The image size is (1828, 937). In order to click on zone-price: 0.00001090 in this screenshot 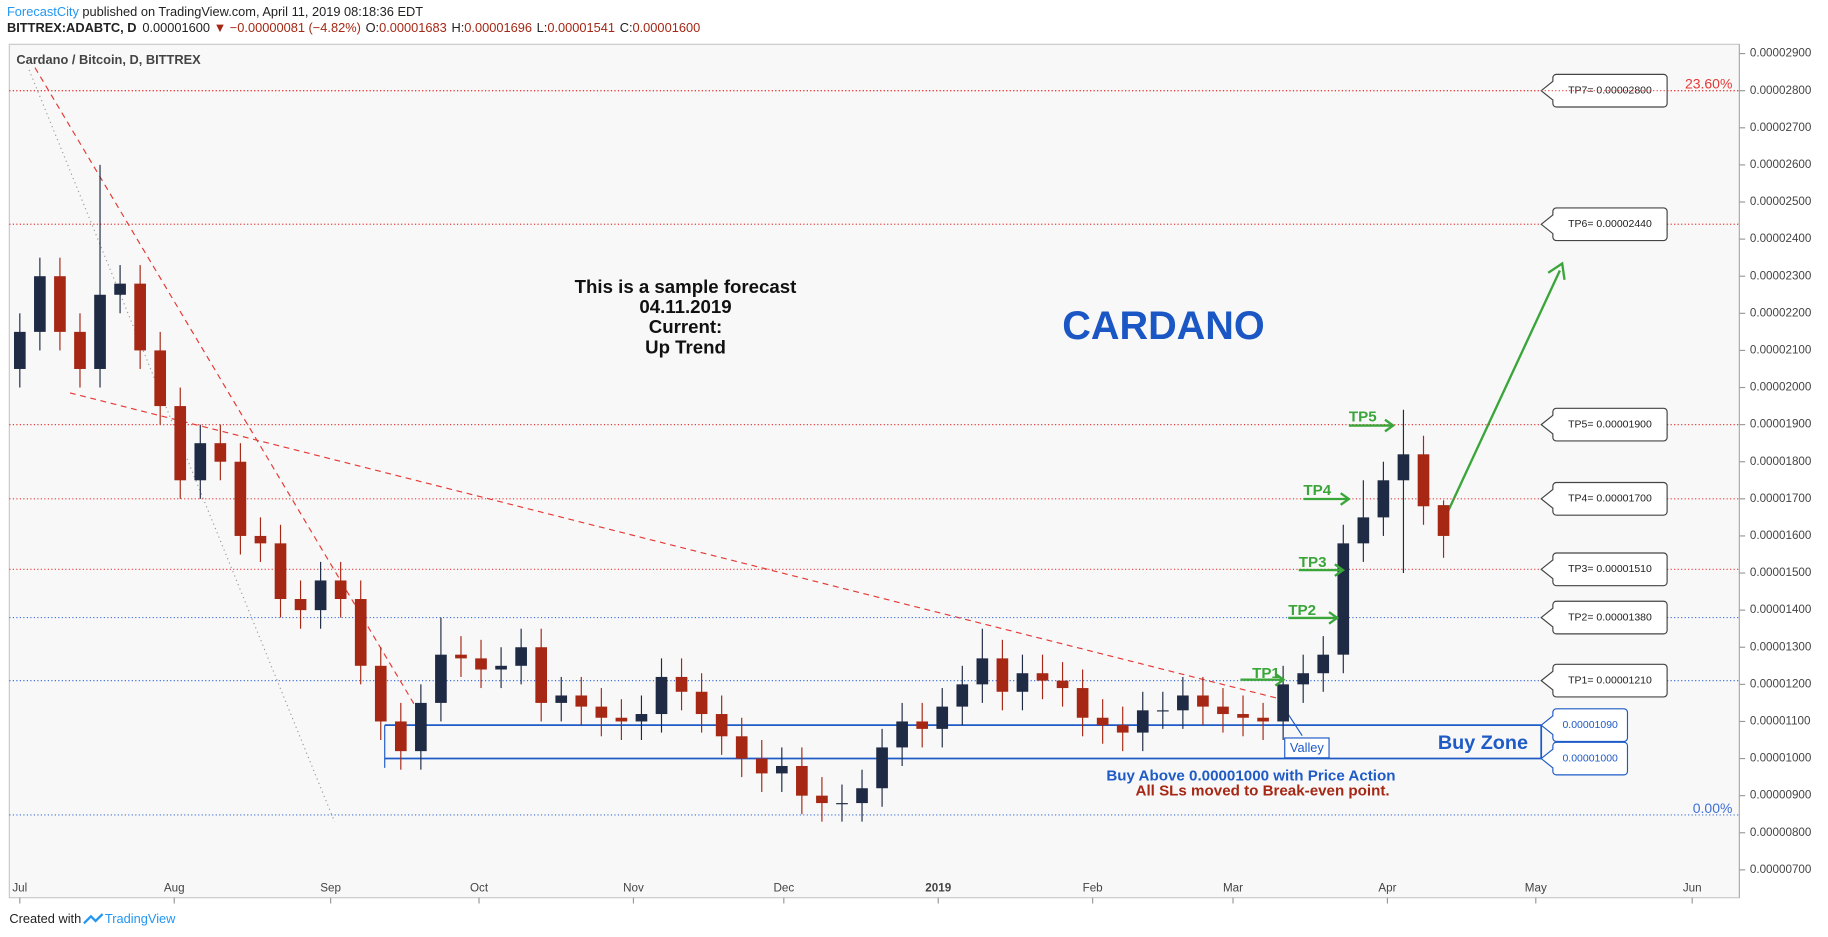, I will do `click(1590, 725)`.